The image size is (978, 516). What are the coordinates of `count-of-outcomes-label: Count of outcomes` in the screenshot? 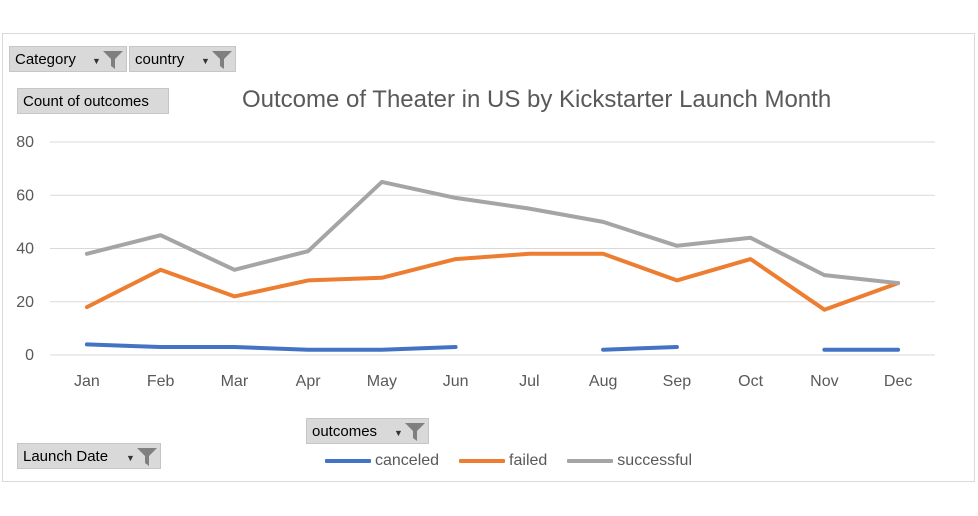 It's located at (86, 101).